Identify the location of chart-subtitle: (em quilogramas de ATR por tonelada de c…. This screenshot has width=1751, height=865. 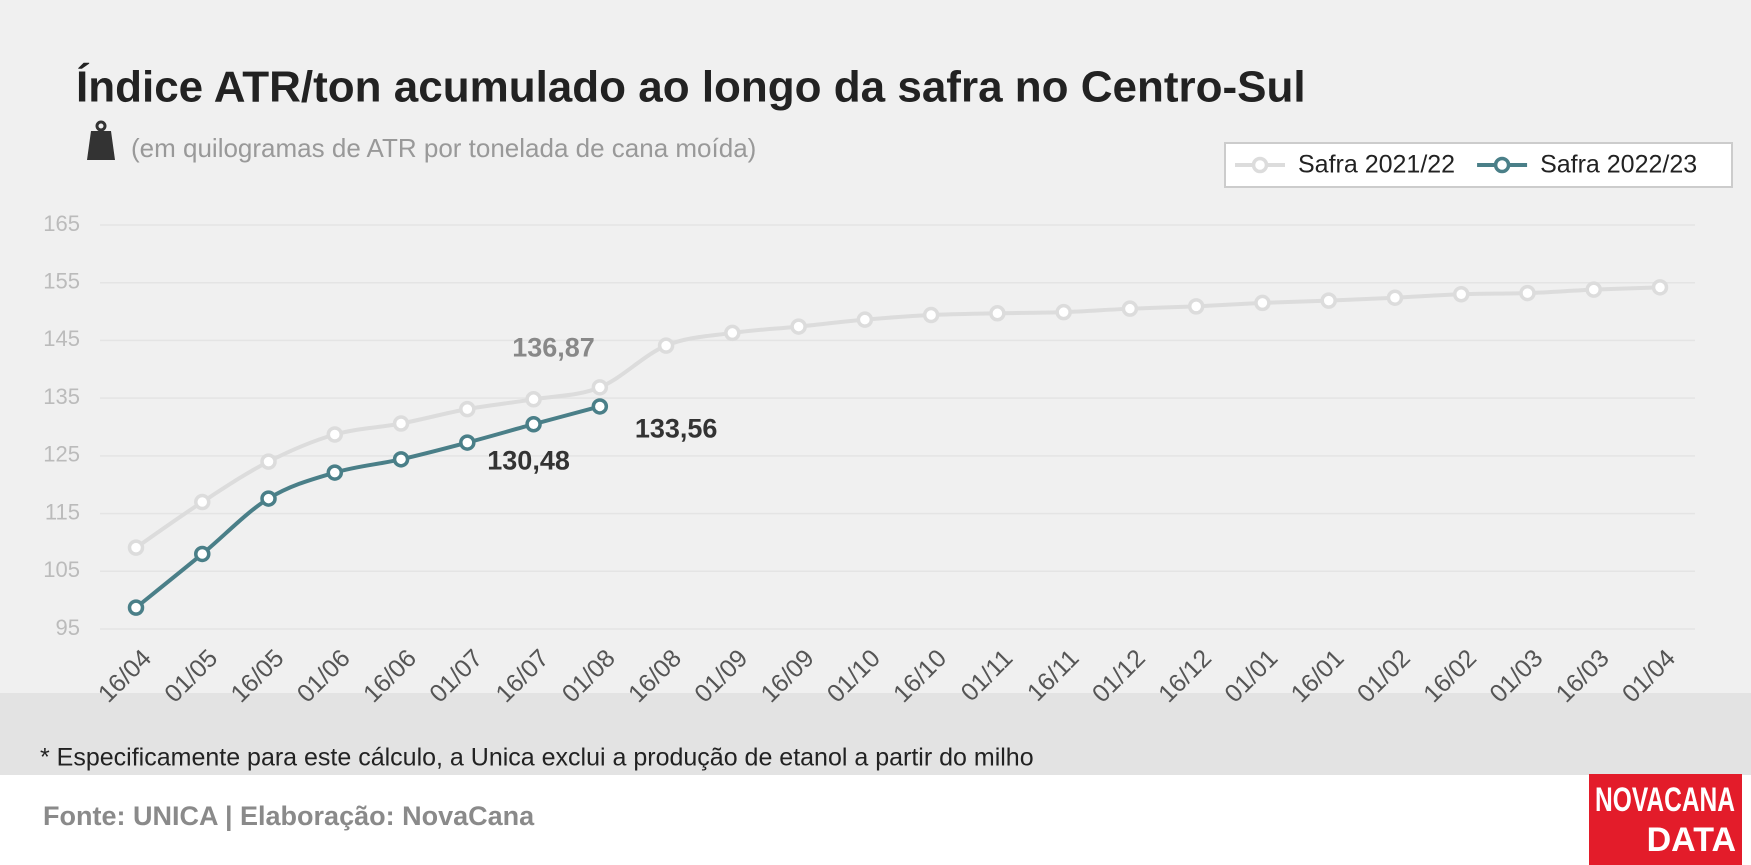
(443, 148).